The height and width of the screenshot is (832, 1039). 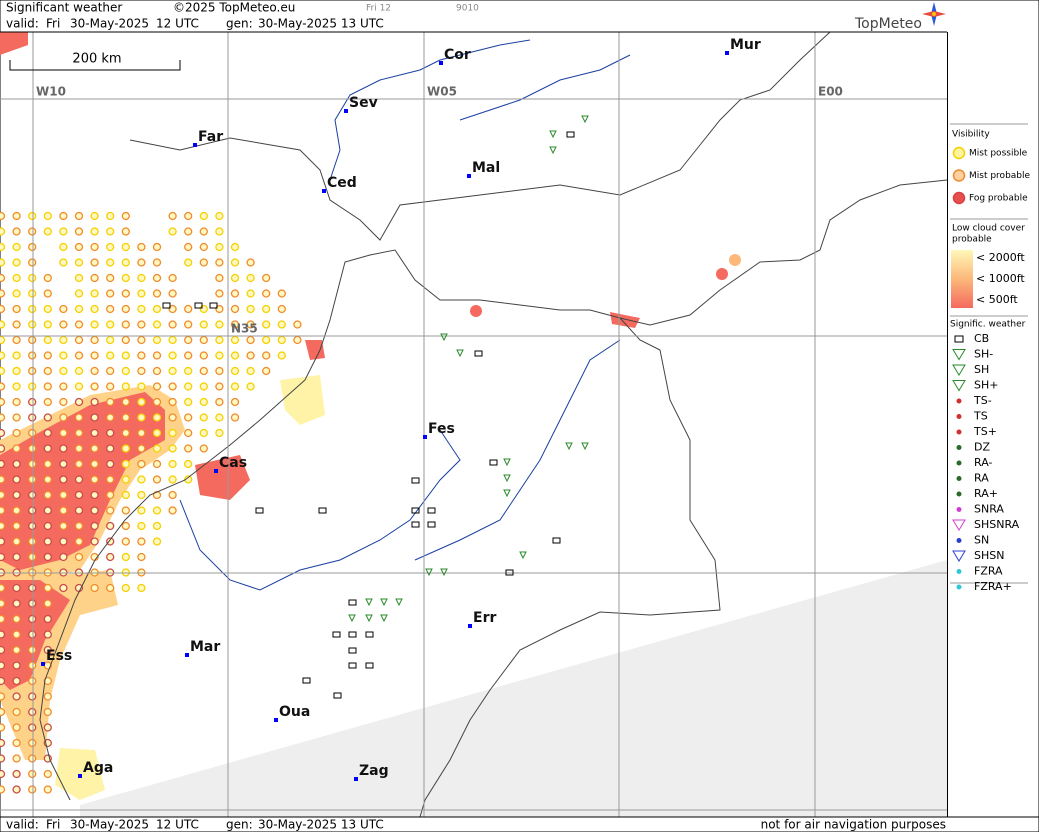 What do you see at coordinates (1000, 257) in the screenshot?
I see `legend-label: < 2000ft` at bounding box center [1000, 257].